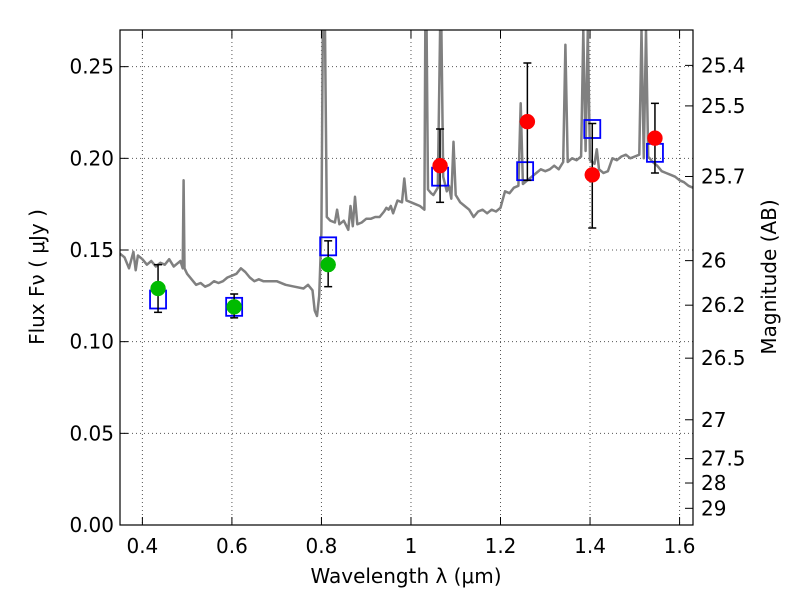 This screenshot has width=800, height=600. I want to click on x-tick-label: 1, so click(411, 546).